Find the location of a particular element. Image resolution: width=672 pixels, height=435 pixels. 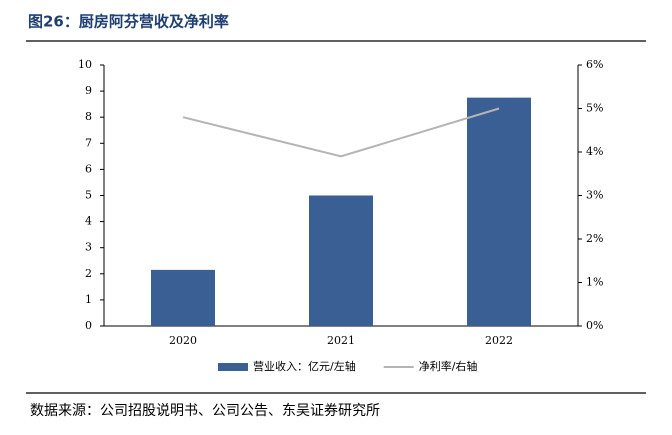

x-tick-label: 2022 is located at coordinates (499, 340).